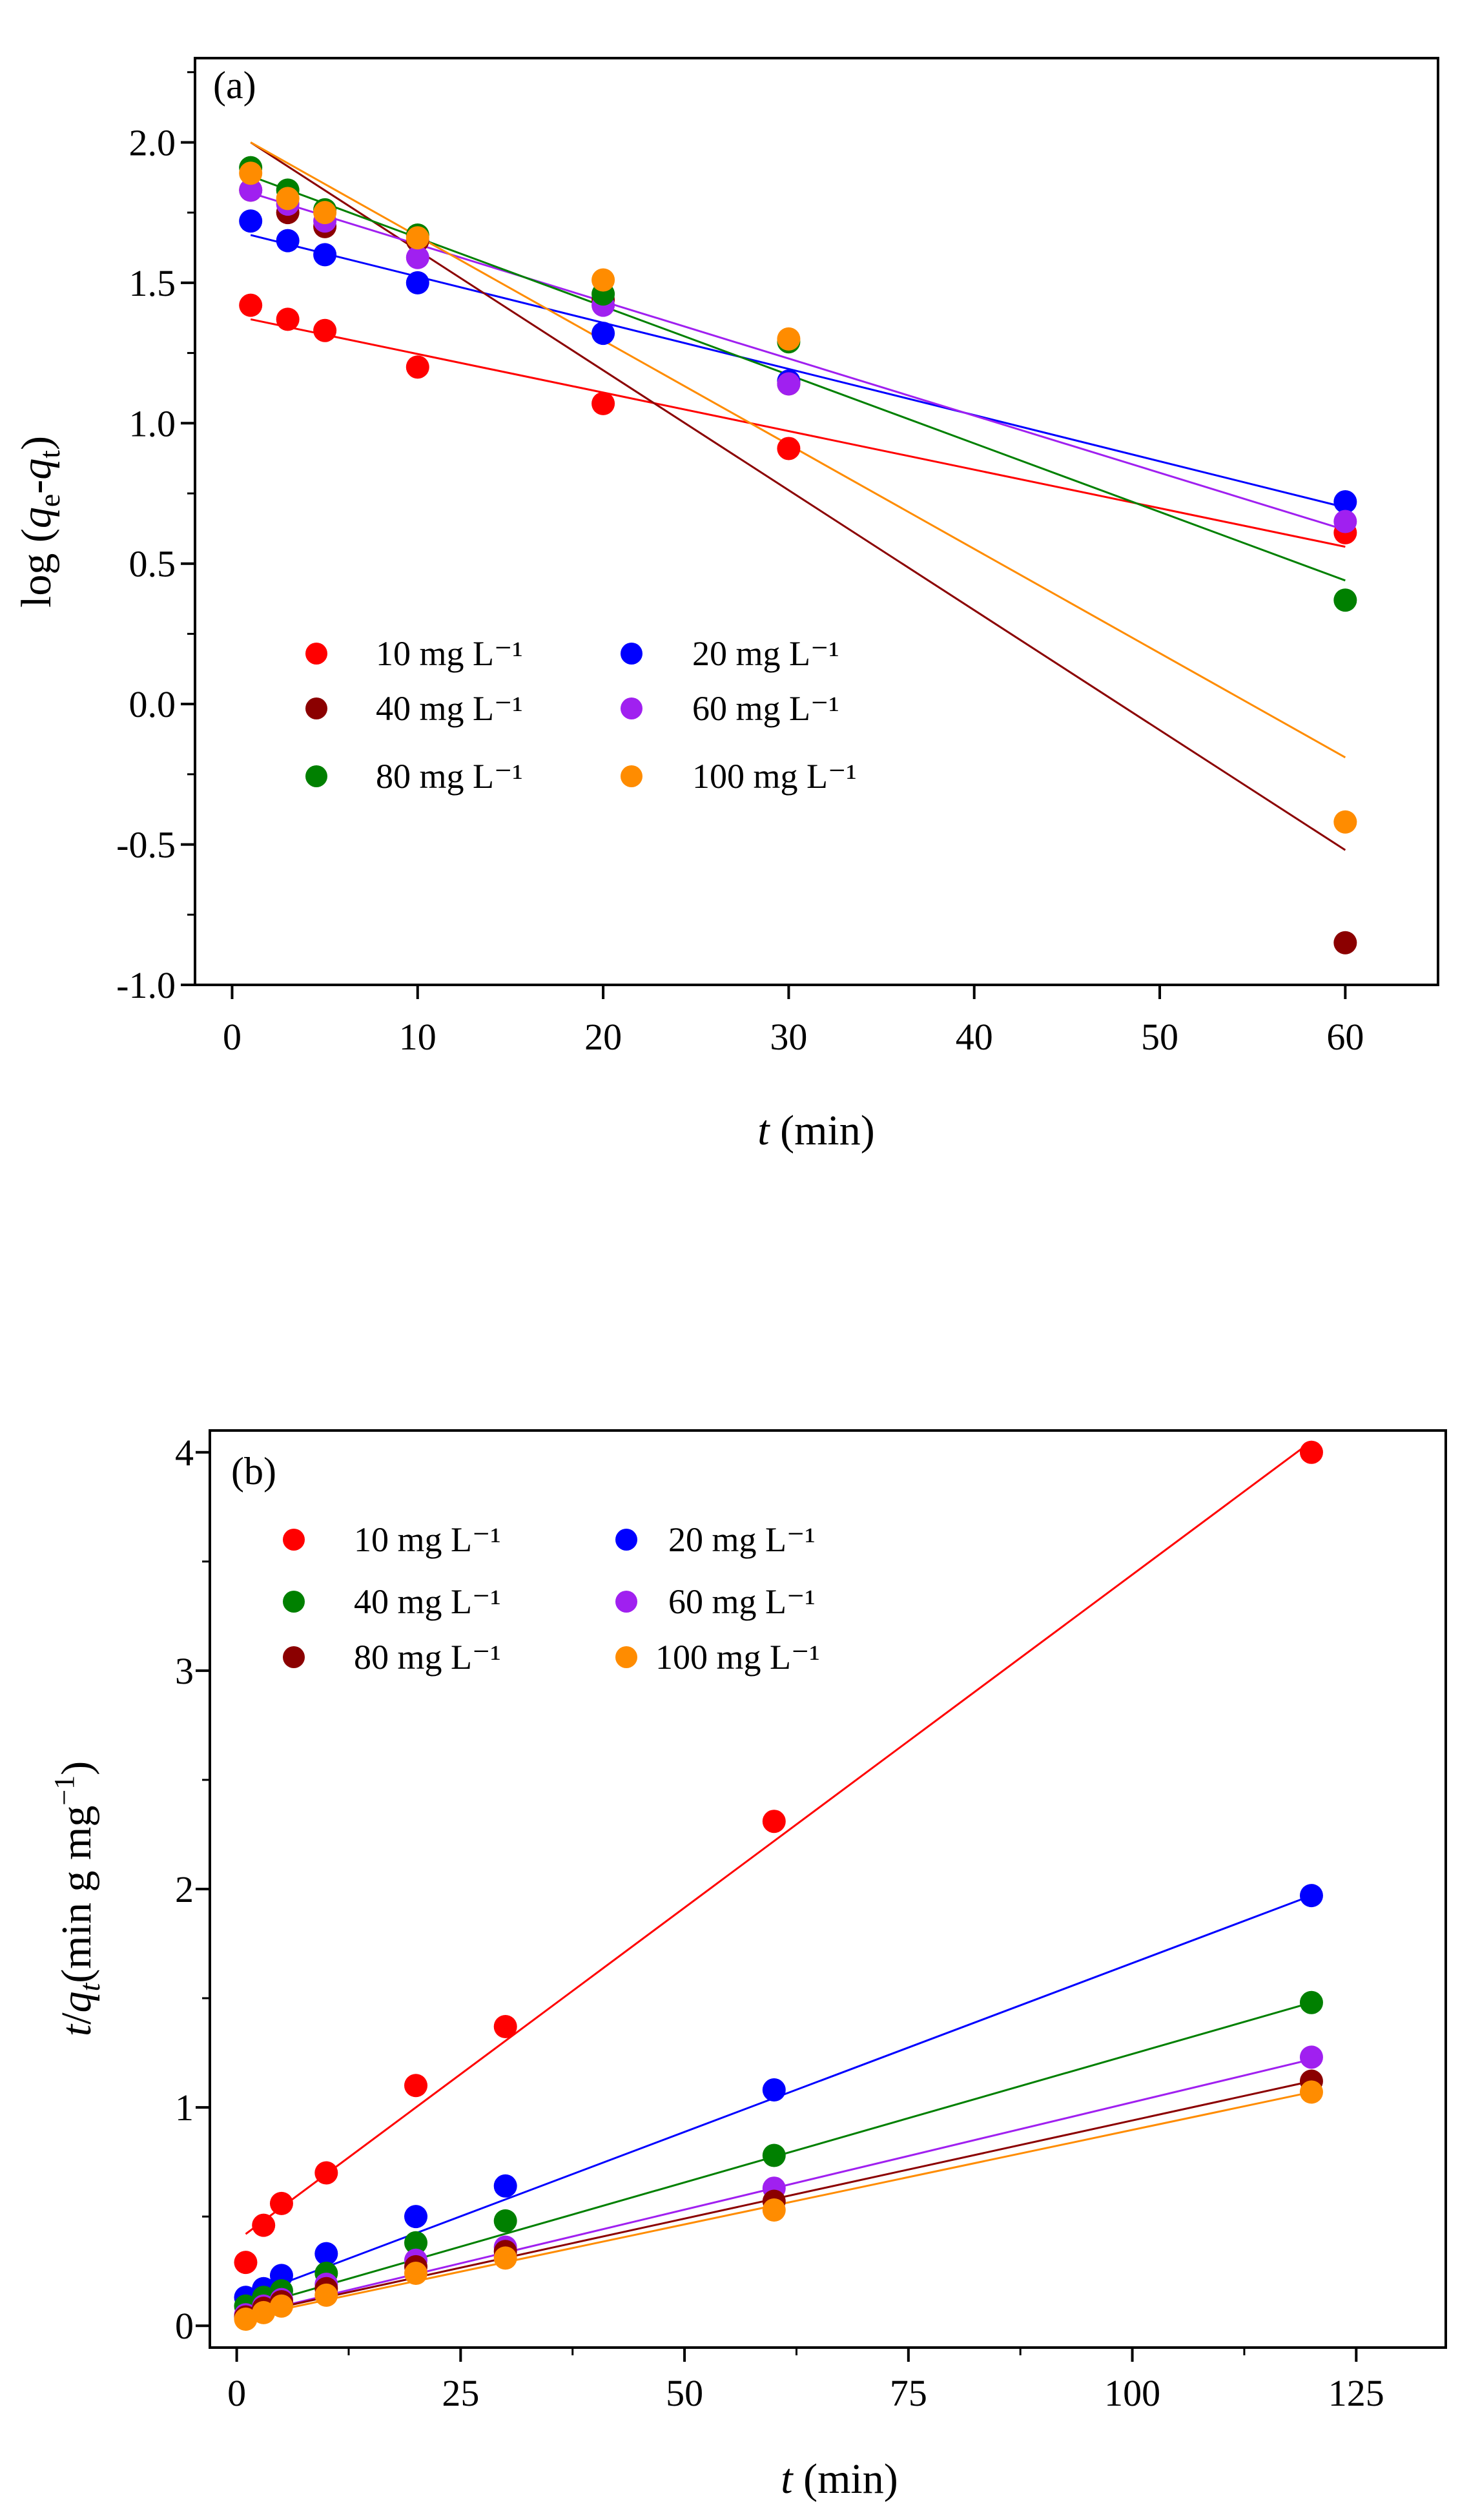  What do you see at coordinates (763, 1130) in the screenshot?
I see `panel-a-x-axis-var: t` at bounding box center [763, 1130].